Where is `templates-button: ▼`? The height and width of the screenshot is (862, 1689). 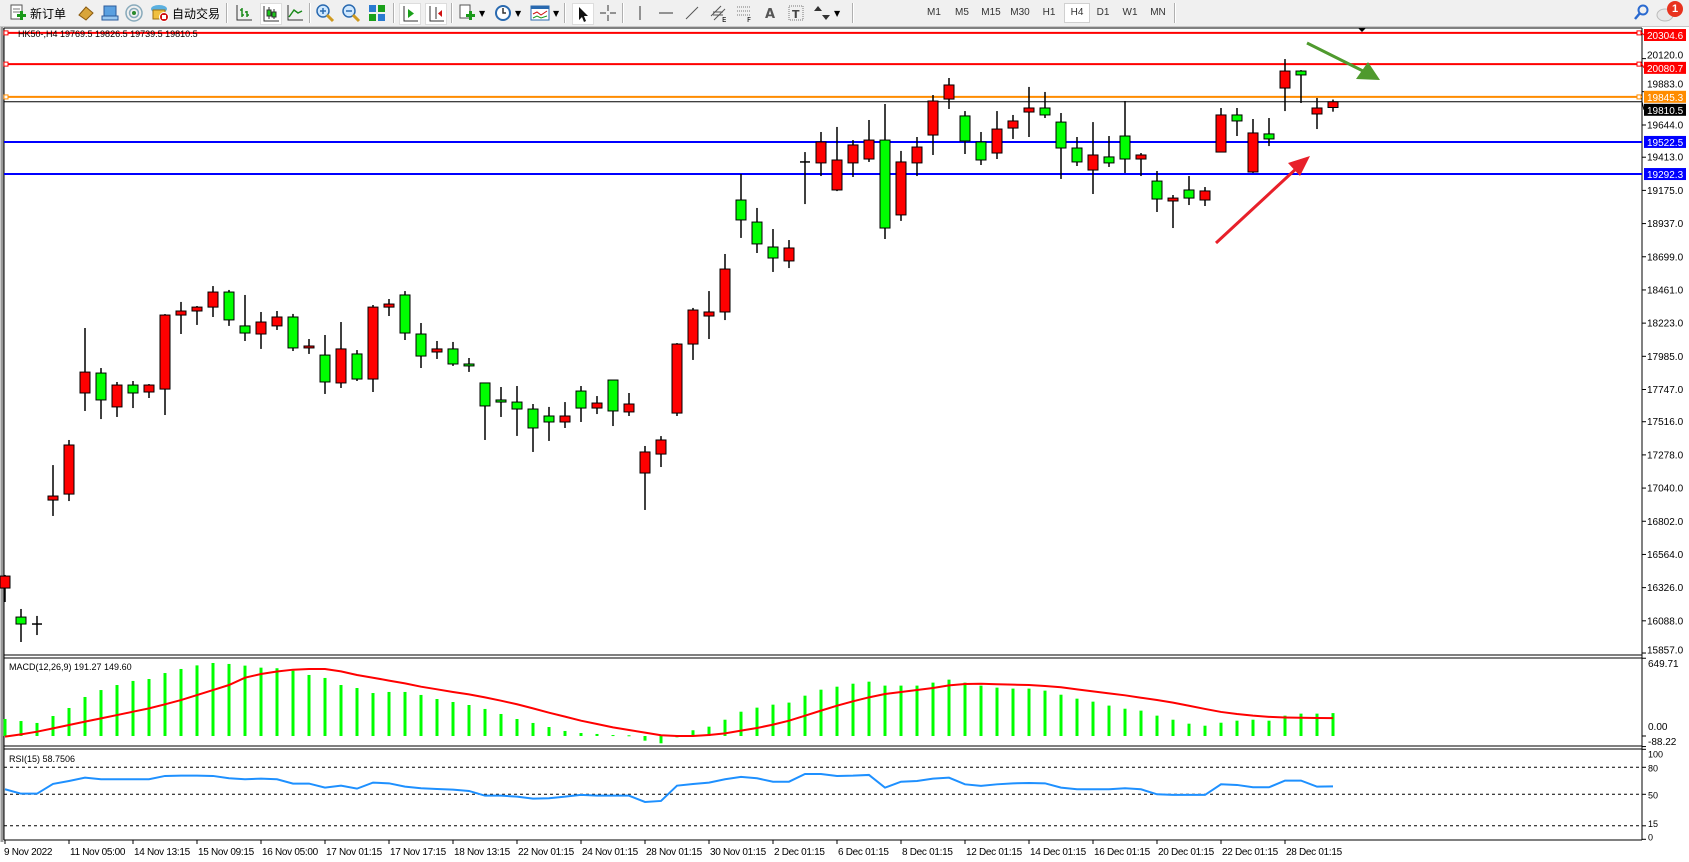 templates-button: ▼ is located at coordinates (544, 13).